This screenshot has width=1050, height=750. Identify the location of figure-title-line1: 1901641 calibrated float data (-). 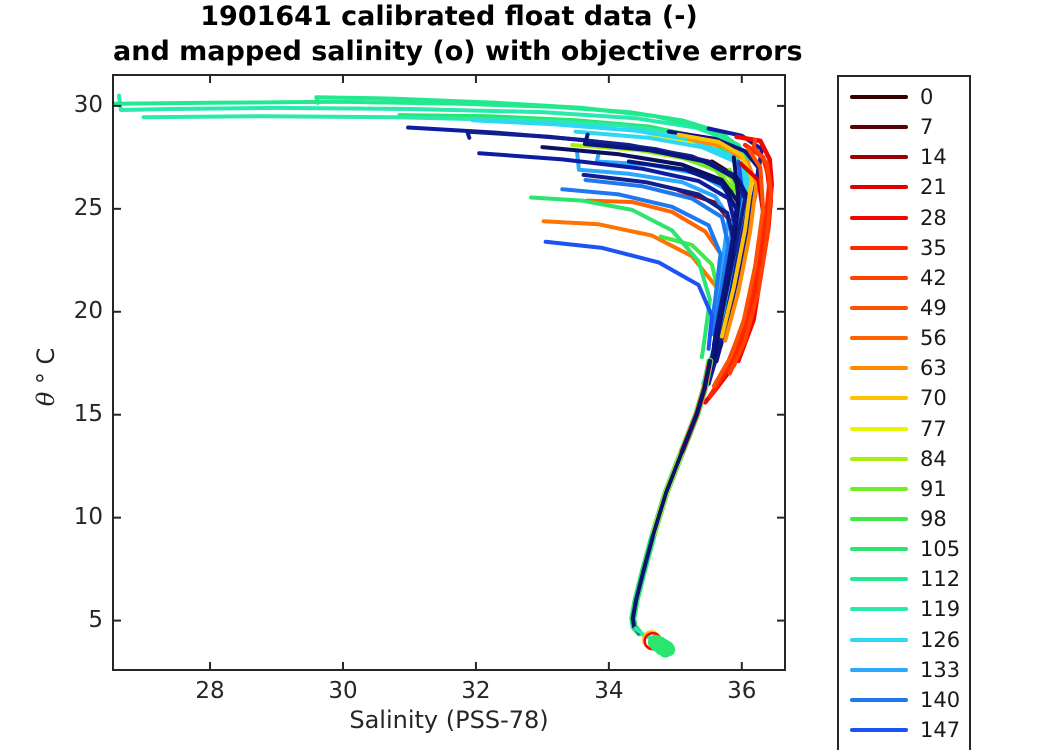
(449, 16).